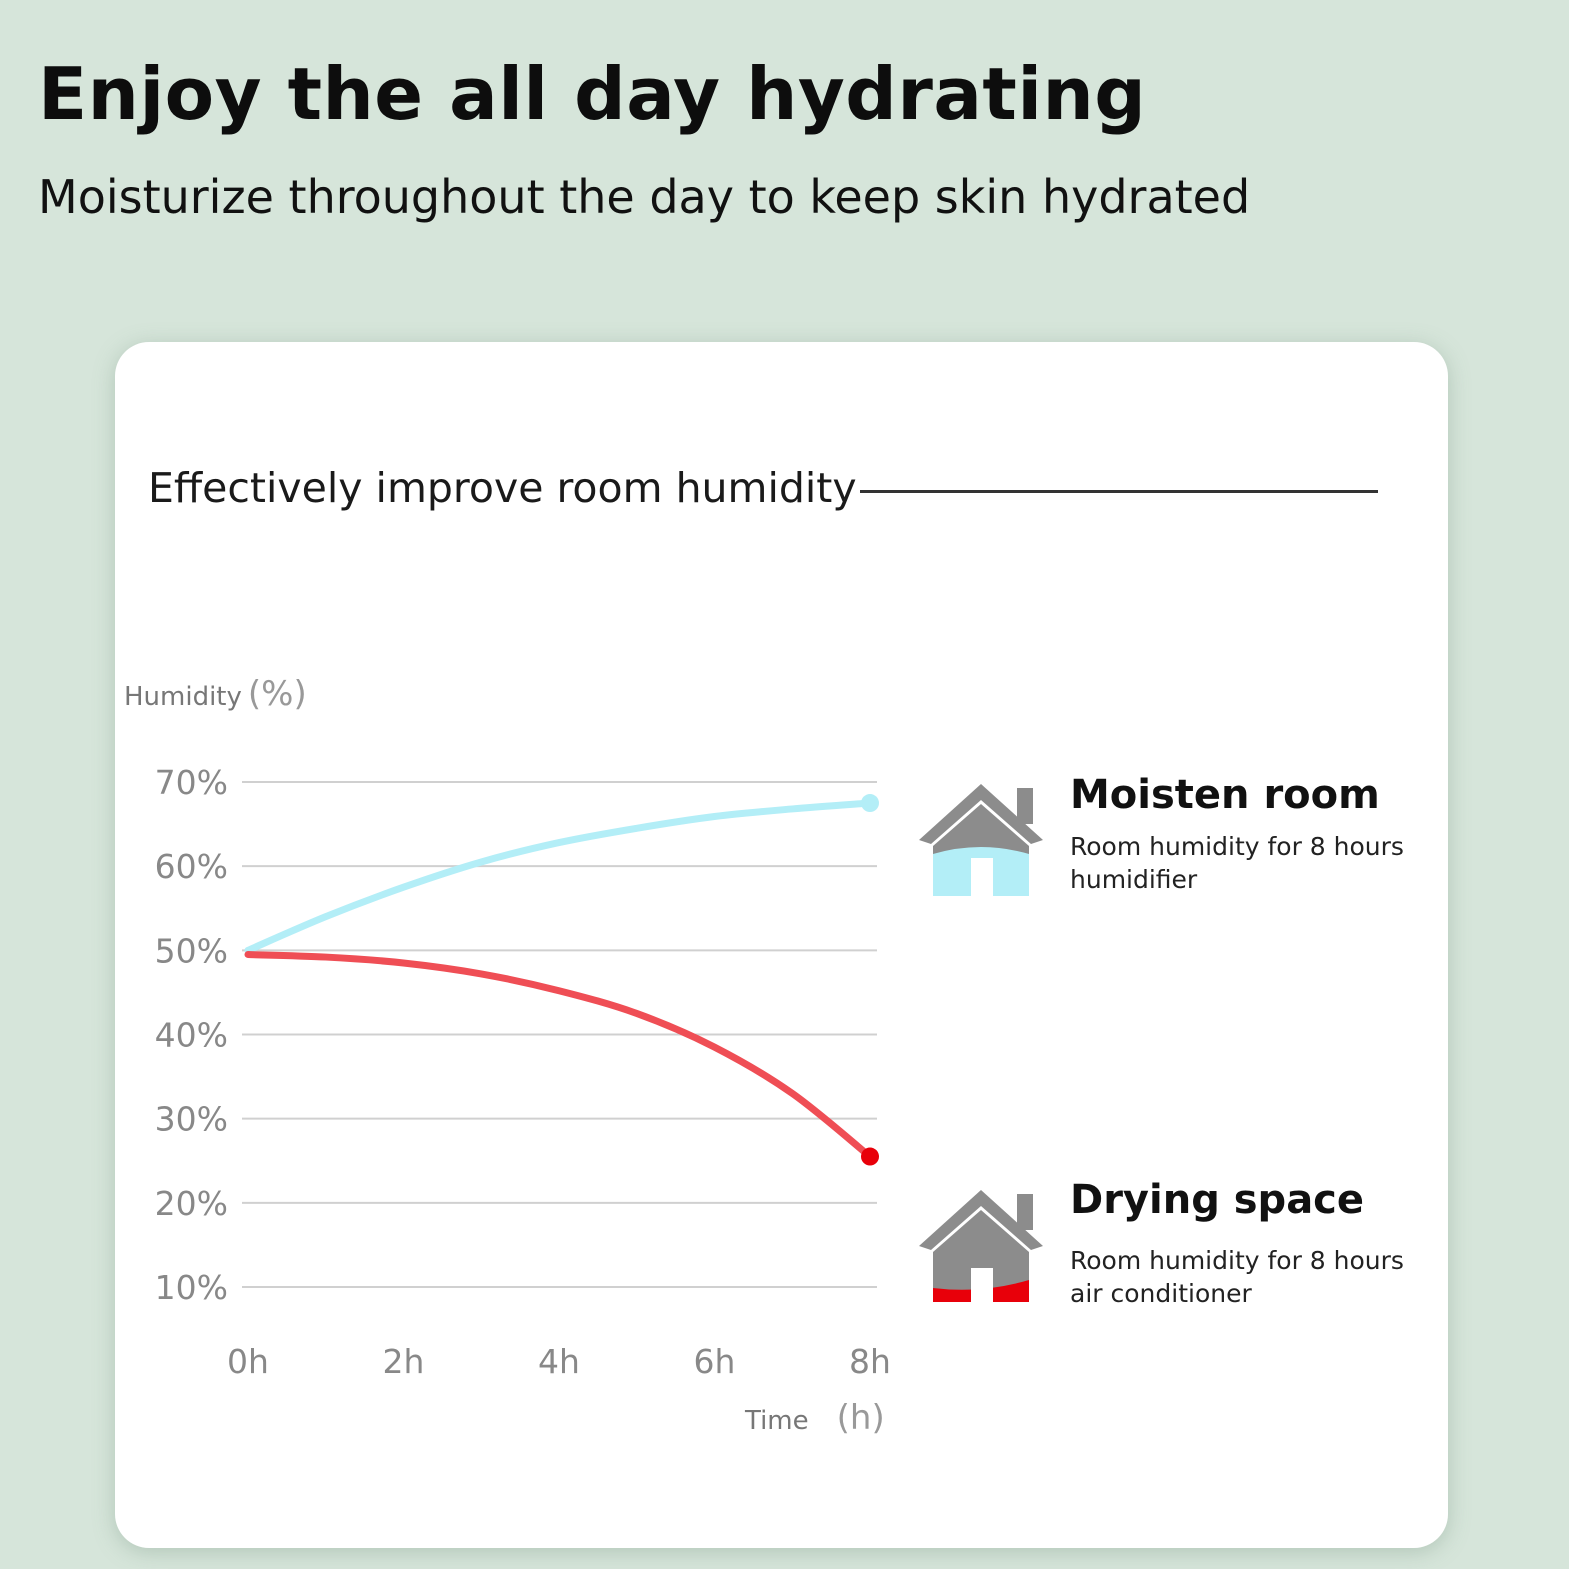 This screenshot has width=1569, height=1569. What do you see at coordinates (191, 1203) in the screenshot?
I see `y-tick-20: 20%` at bounding box center [191, 1203].